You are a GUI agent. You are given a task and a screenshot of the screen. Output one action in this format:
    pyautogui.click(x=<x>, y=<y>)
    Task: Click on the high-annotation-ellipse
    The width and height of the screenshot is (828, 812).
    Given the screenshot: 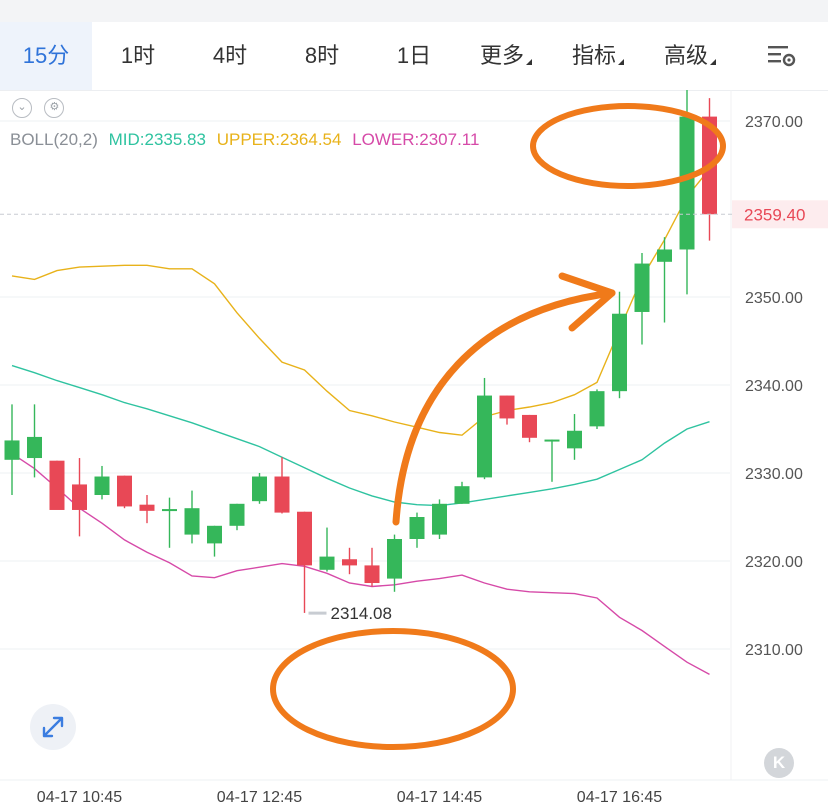 What is the action you would take?
    pyautogui.click(x=628, y=146)
    